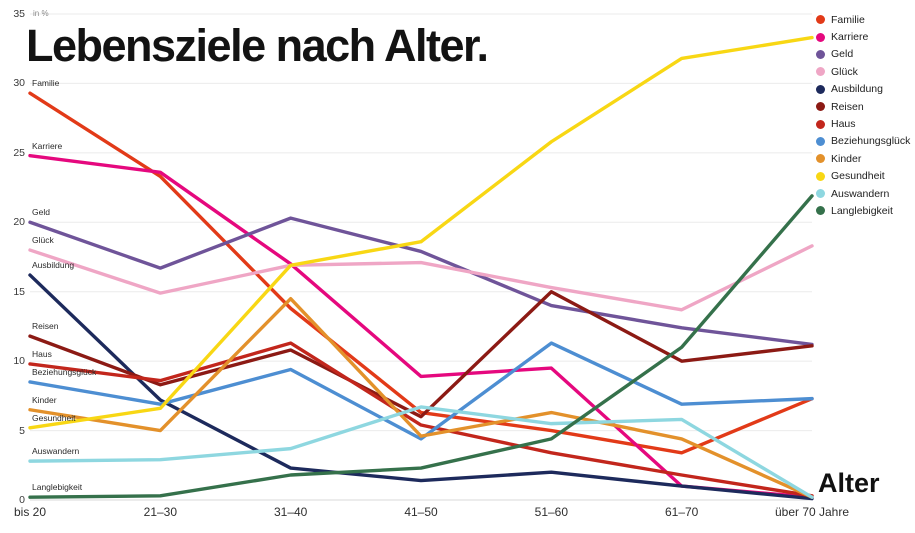  What do you see at coordinates (19, 152) in the screenshot?
I see `y-tick-label: 25` at bounding box center [19, 152].